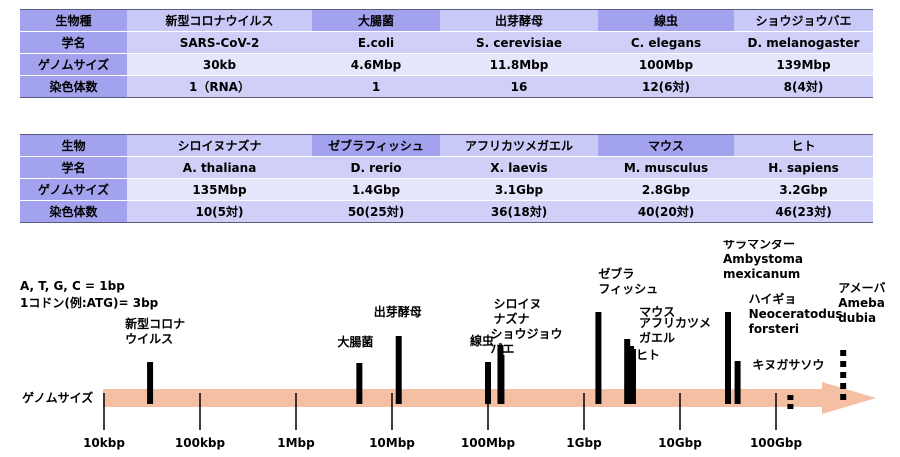 This screenshot has height=457, width=900. I want to click on note-line-1: A, T, G, C = 1bp, so click(72, 286).